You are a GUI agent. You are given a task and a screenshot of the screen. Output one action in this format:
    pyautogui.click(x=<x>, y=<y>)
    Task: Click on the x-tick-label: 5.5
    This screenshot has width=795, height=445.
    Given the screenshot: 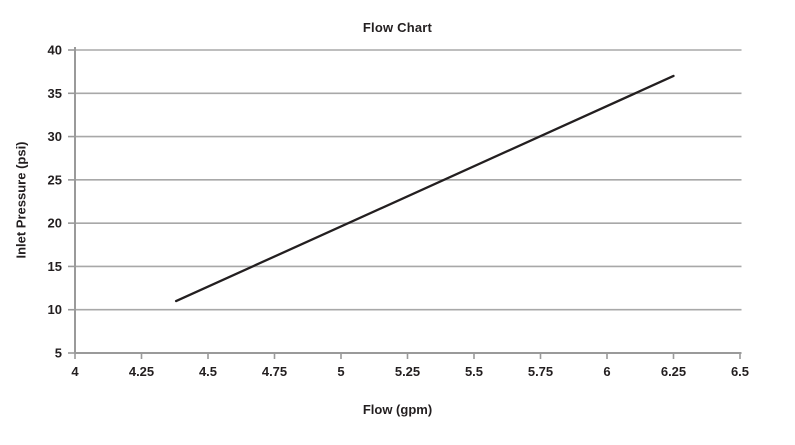 What is the action you would take?
    pyautogui.click(x=474, y=371)
    